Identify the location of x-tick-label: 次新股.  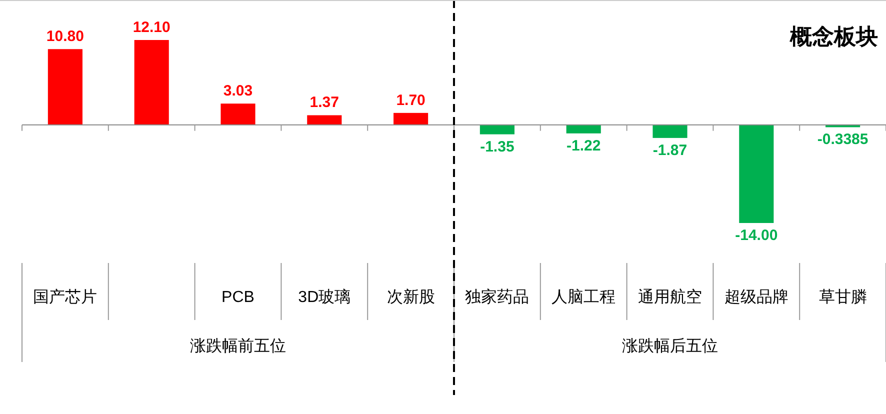
(410, 297).